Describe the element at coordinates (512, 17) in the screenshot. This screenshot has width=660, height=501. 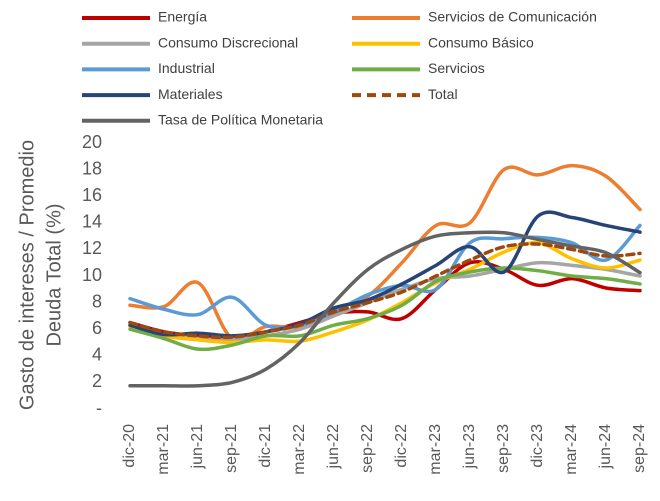
I see `legend-label: Servicios de Comunicación` at that location.